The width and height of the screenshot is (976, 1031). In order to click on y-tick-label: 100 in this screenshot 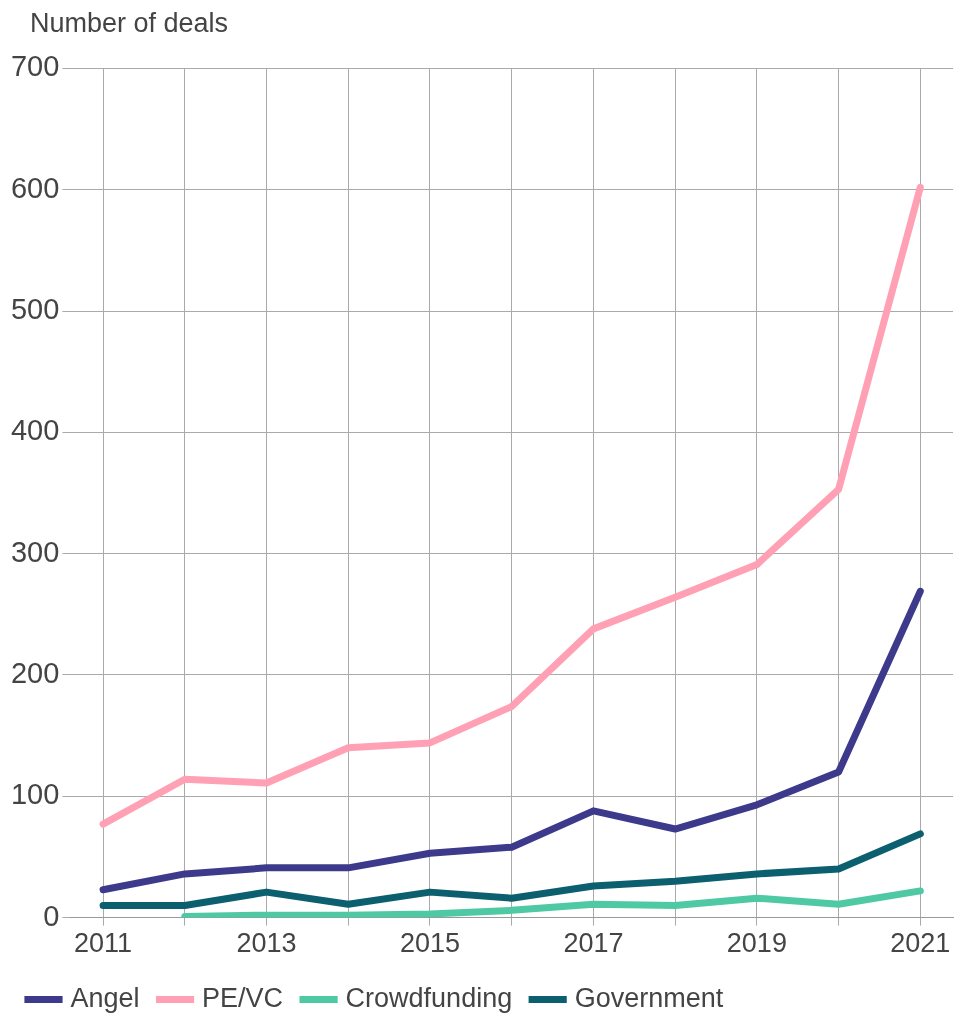, I will do `click(35, 794)`.